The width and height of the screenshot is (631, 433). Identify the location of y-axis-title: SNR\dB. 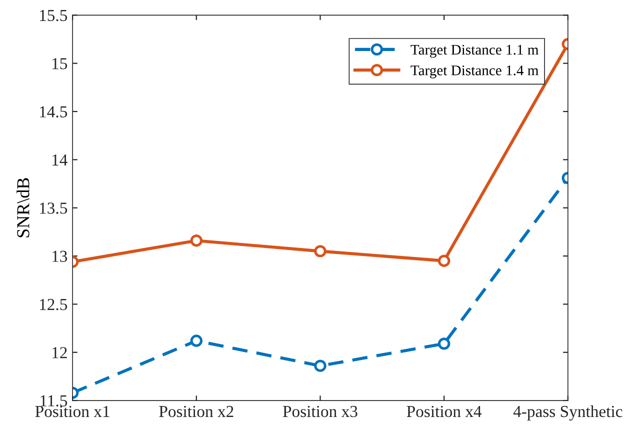
(23, 208).